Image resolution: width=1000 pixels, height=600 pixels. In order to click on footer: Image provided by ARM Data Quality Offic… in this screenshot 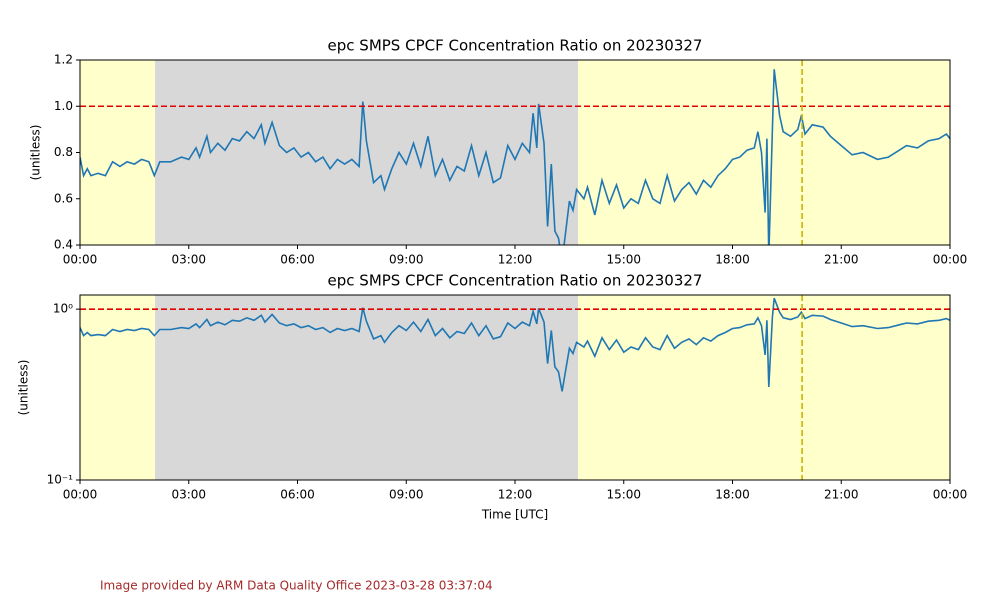, I will do `click(296, 586)`.